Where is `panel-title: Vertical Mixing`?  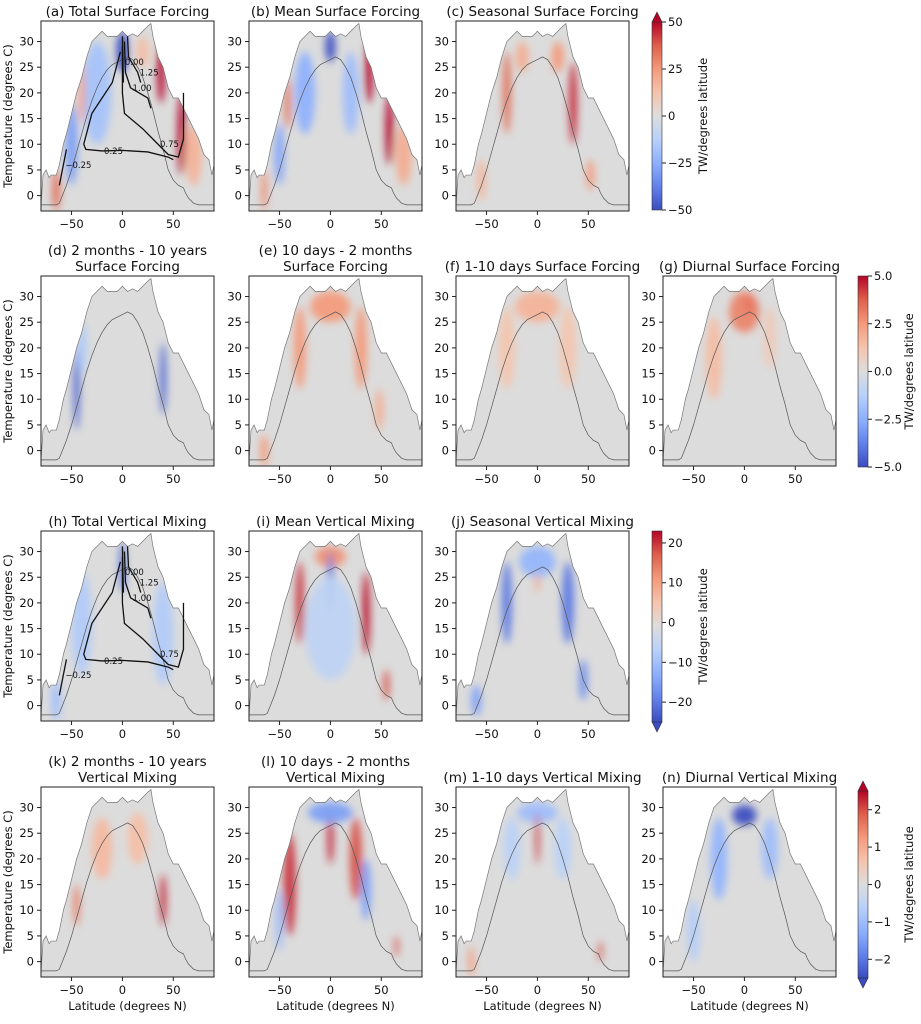 panel-title: Vertical Mixing is located at coordinates (127, 778).